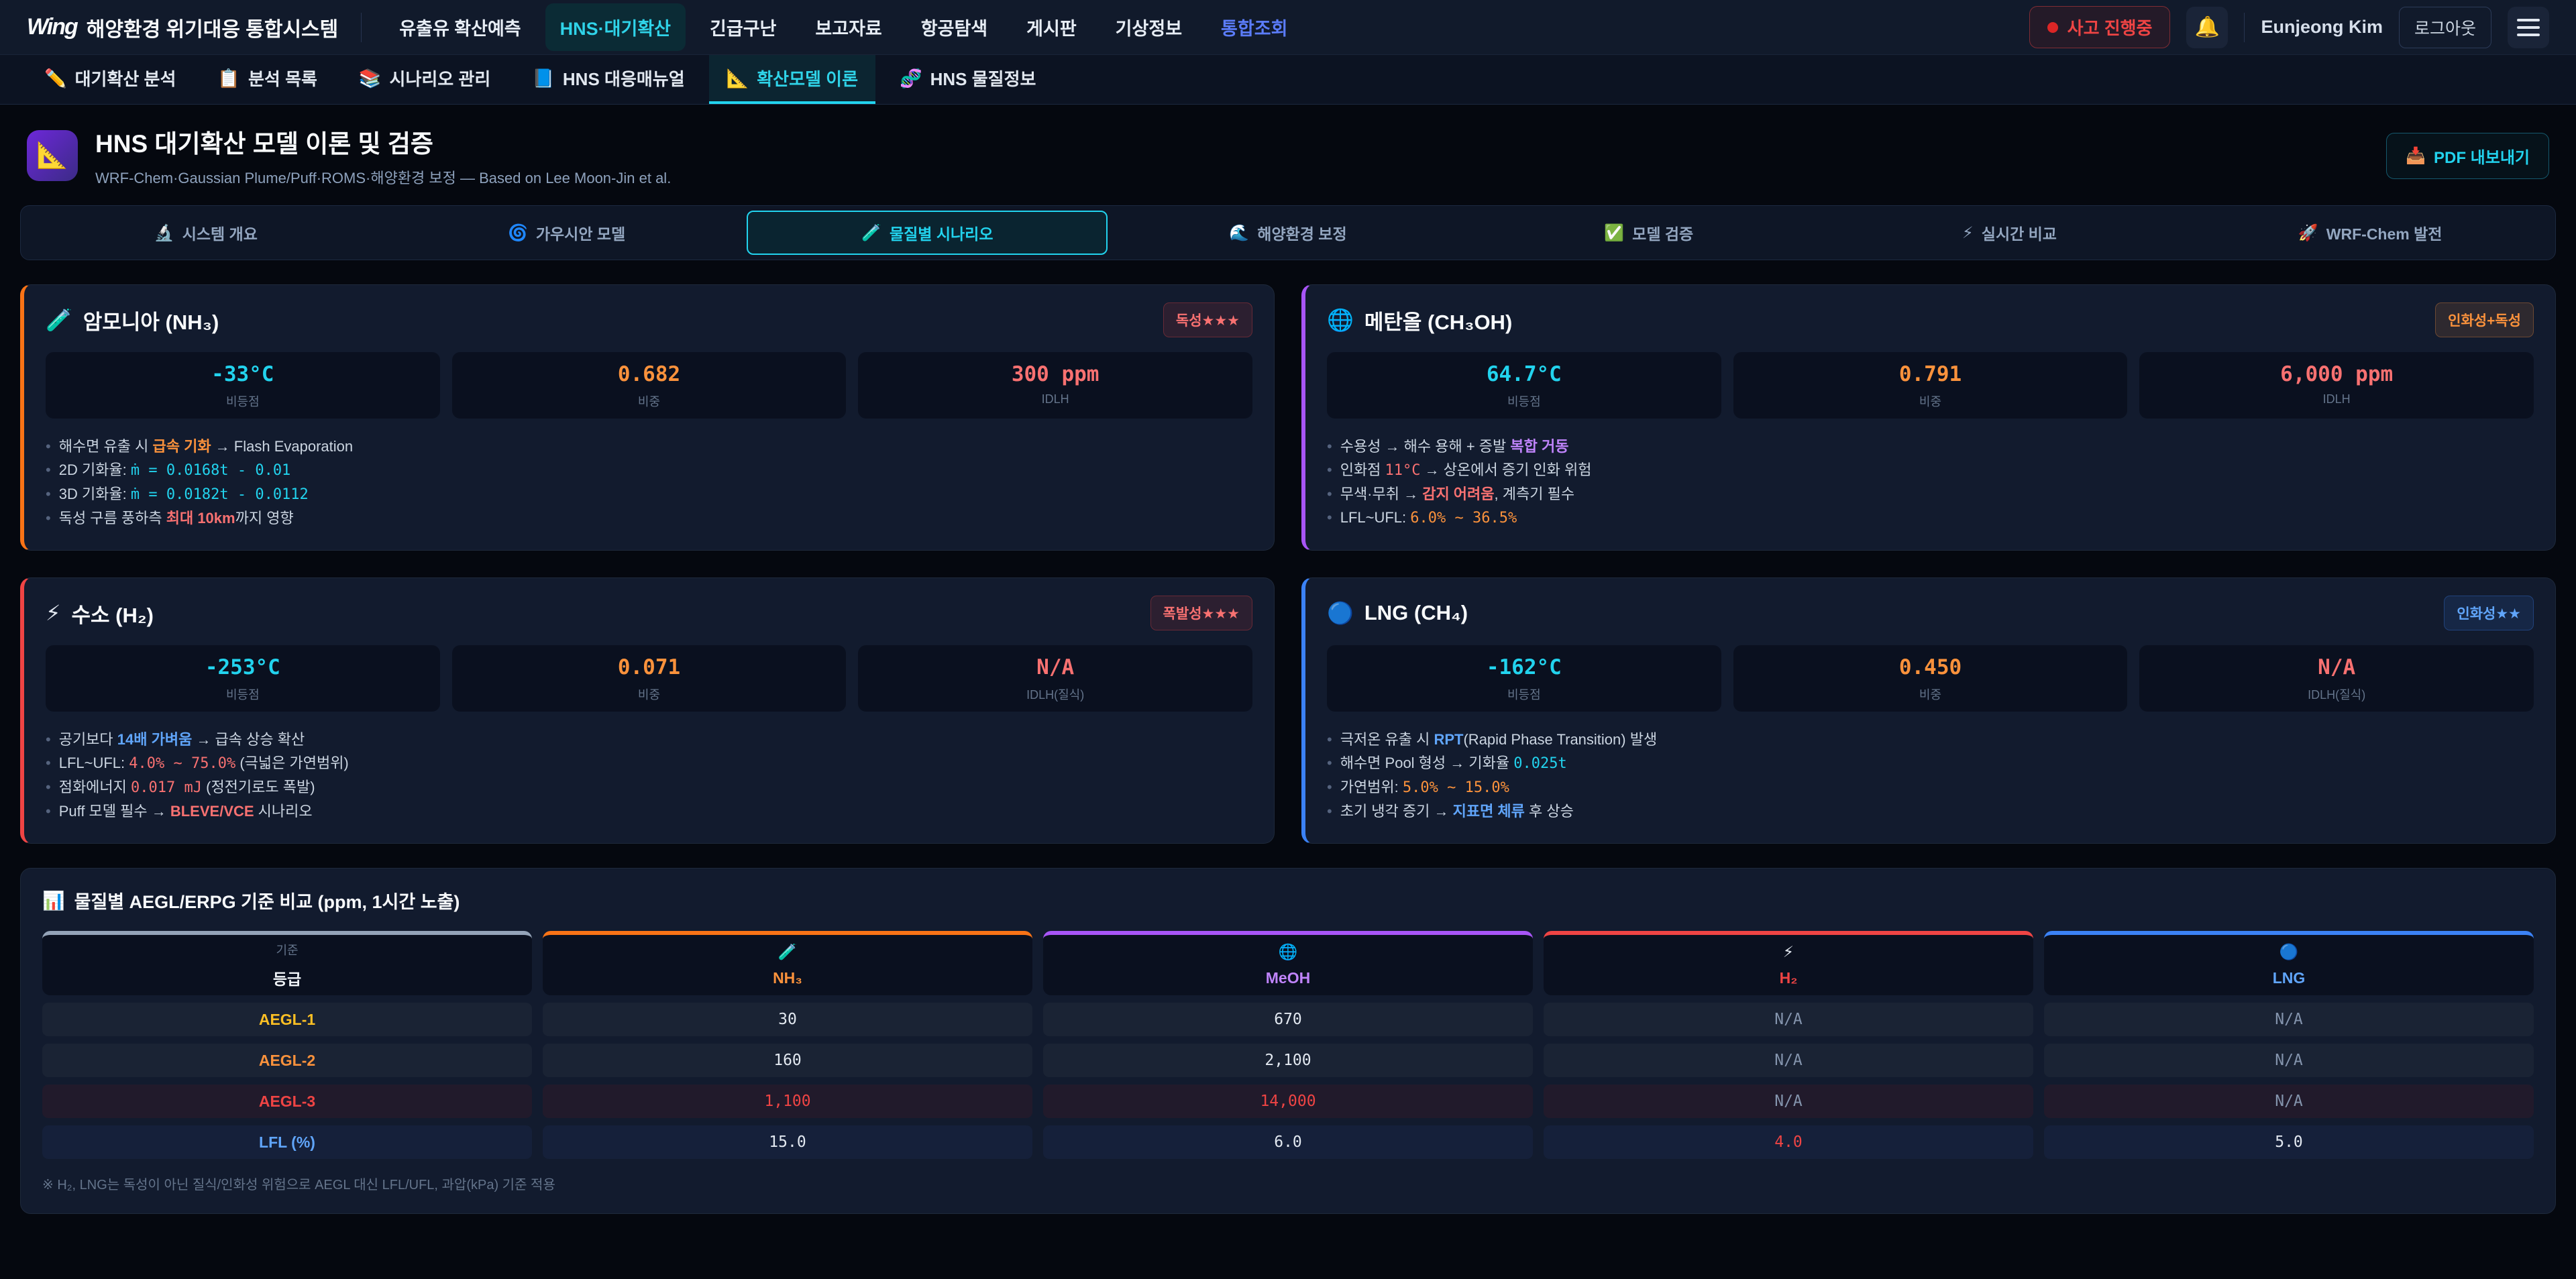  What do you see at coordinates (566, 233) in the screenshot?
I see `tab-gaussian-model: 🌀 가우시안 모델` at bounding box center [566, 233].